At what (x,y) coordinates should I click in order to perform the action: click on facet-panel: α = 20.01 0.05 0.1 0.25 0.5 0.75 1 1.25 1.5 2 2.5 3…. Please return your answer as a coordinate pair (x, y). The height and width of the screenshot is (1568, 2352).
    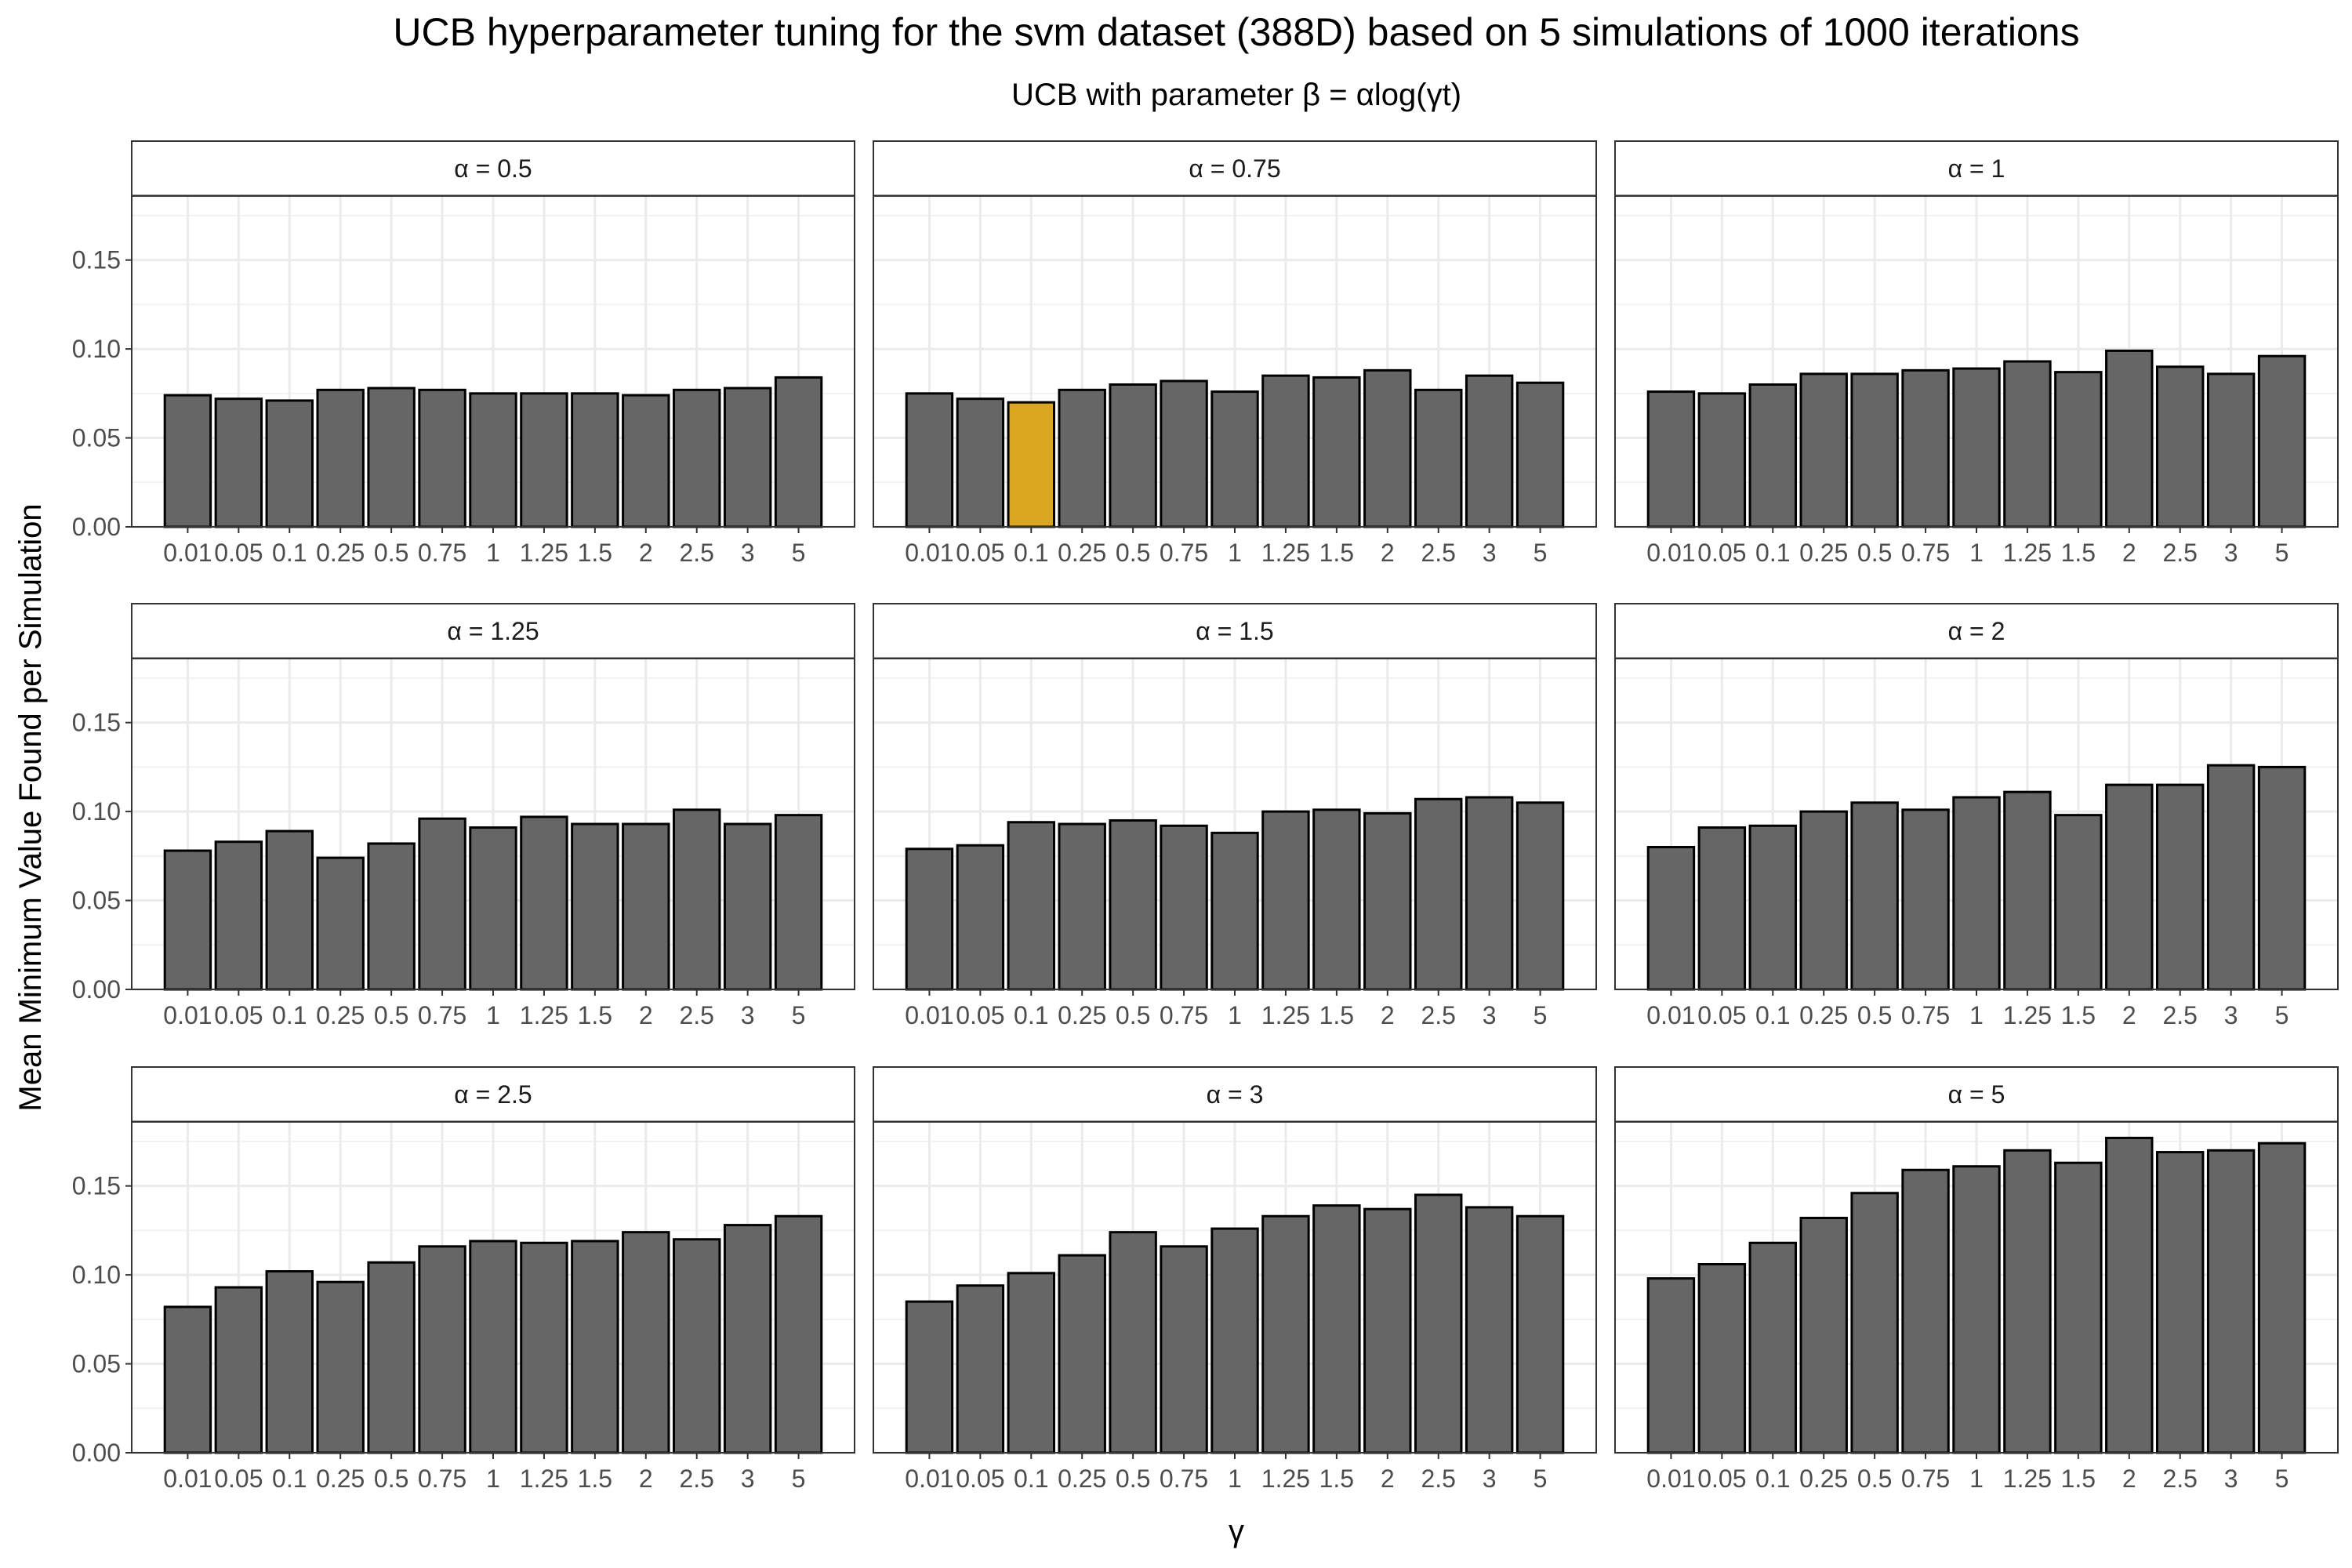
    Looking at the image, I should click on (1976, 816).